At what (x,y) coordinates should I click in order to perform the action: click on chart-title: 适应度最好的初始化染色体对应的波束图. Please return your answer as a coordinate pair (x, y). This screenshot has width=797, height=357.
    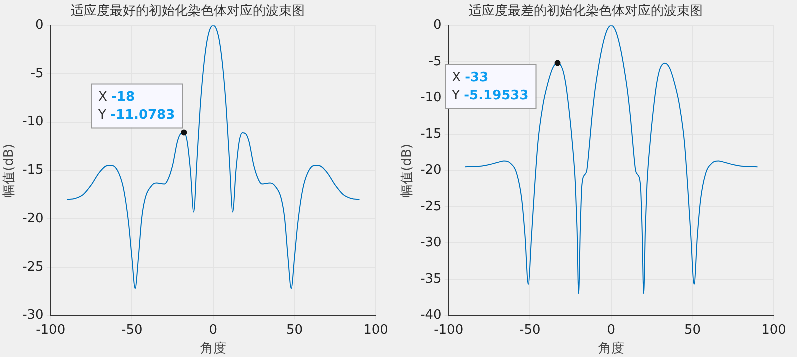
    Looking at the image, I should click on (188, 11).